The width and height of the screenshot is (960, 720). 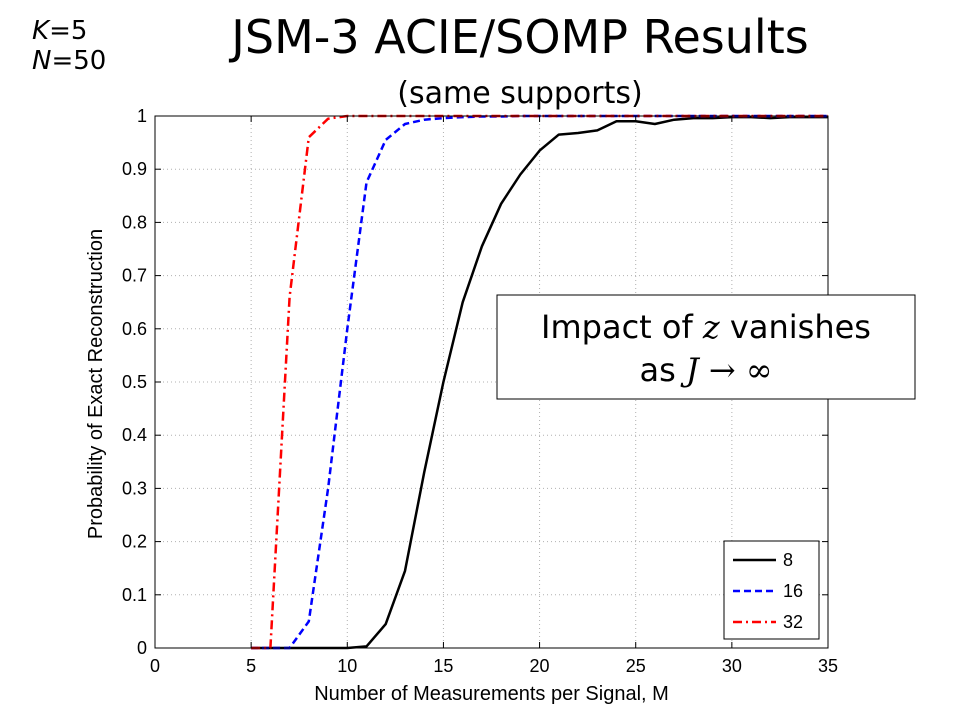 What do you see at coordinates (491, 694) in the screenshot?
I see `x-axis-label: Number of Measurements per Signal, M` at bounding box center [491, 694].